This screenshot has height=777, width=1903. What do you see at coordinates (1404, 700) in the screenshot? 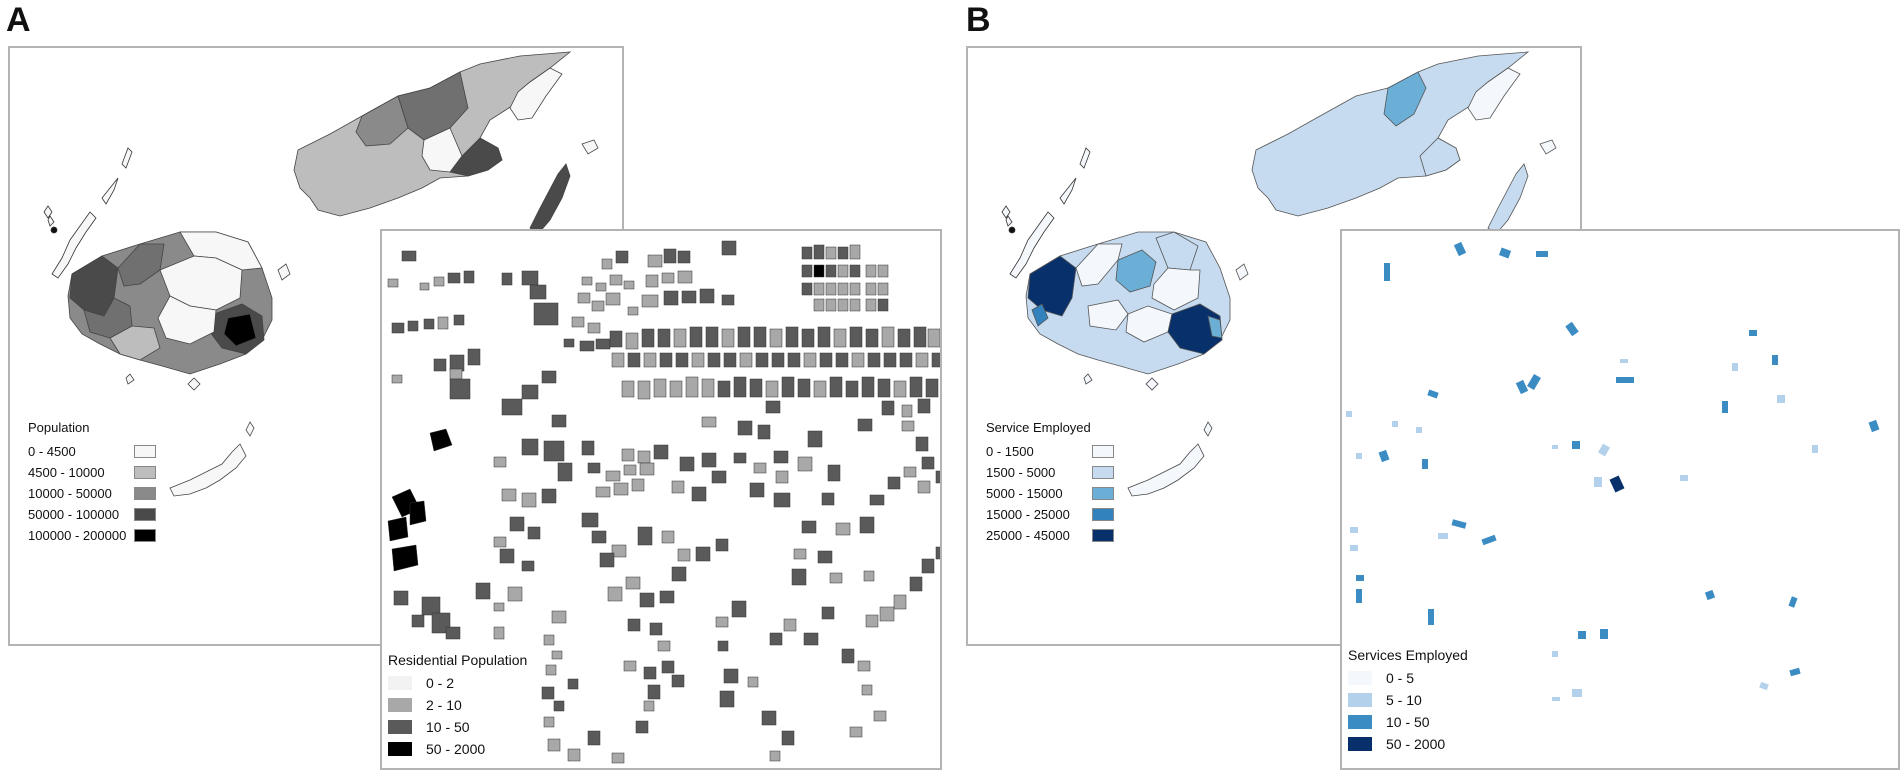
I see `legend-label: 5 - 10` at bounding box center [1404, 700].